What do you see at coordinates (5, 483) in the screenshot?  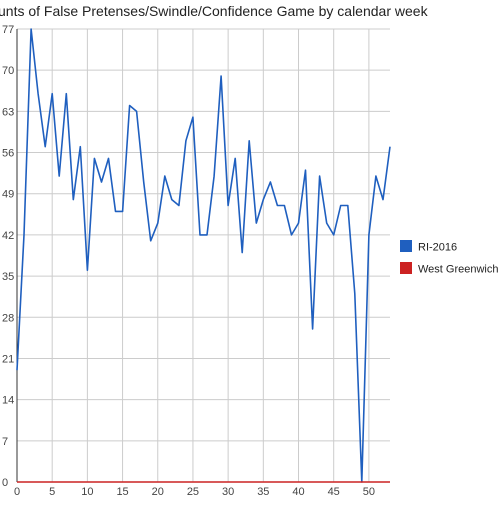 I see `y-tick-label: 0` at bounding box center [5, 483].